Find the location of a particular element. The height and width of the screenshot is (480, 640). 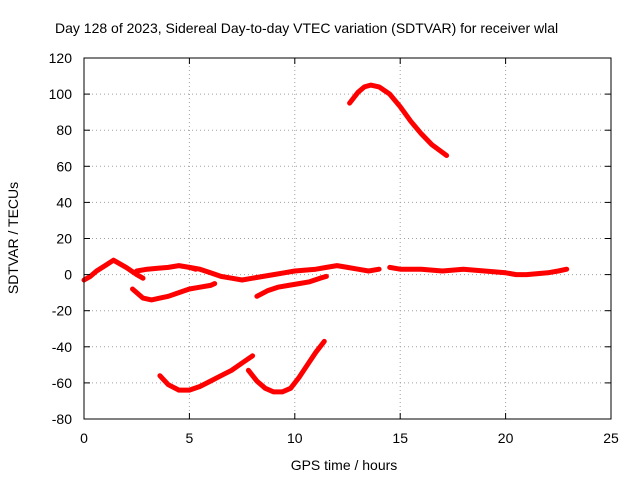

y-tick-label: 20 is located at coordinates (64, 239).